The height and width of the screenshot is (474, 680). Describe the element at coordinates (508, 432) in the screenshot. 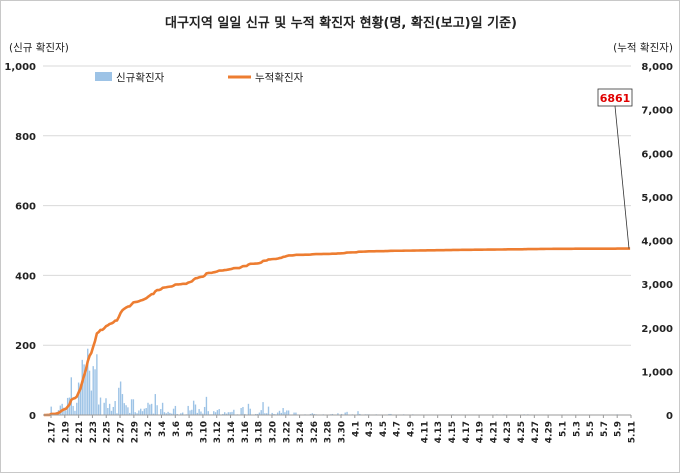

I see `x-tick-label: 4.23` at that location.